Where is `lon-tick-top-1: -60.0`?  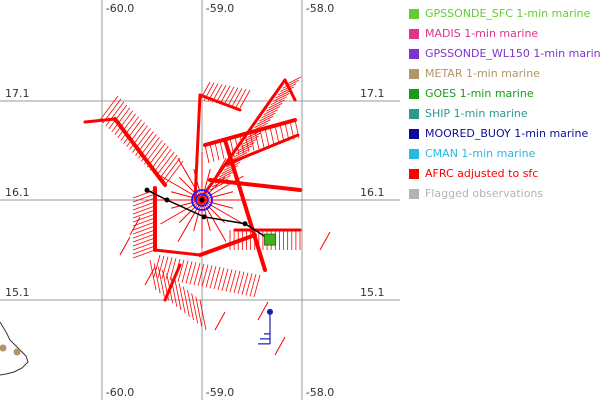 lon-tick-top-1: -60.0 is located at coordinates (120, 8).